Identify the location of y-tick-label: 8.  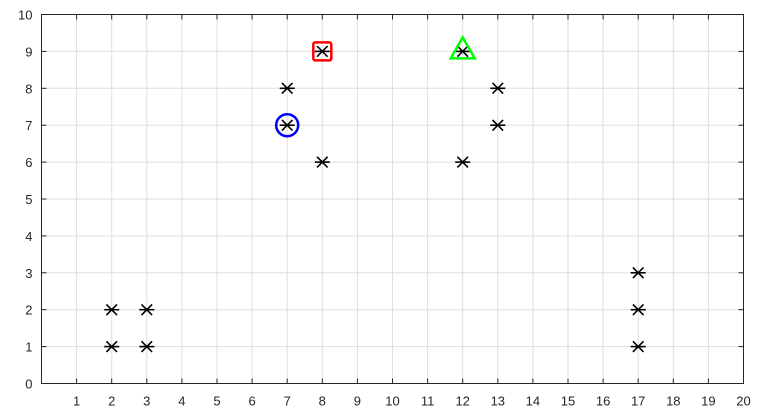
(28, 88).